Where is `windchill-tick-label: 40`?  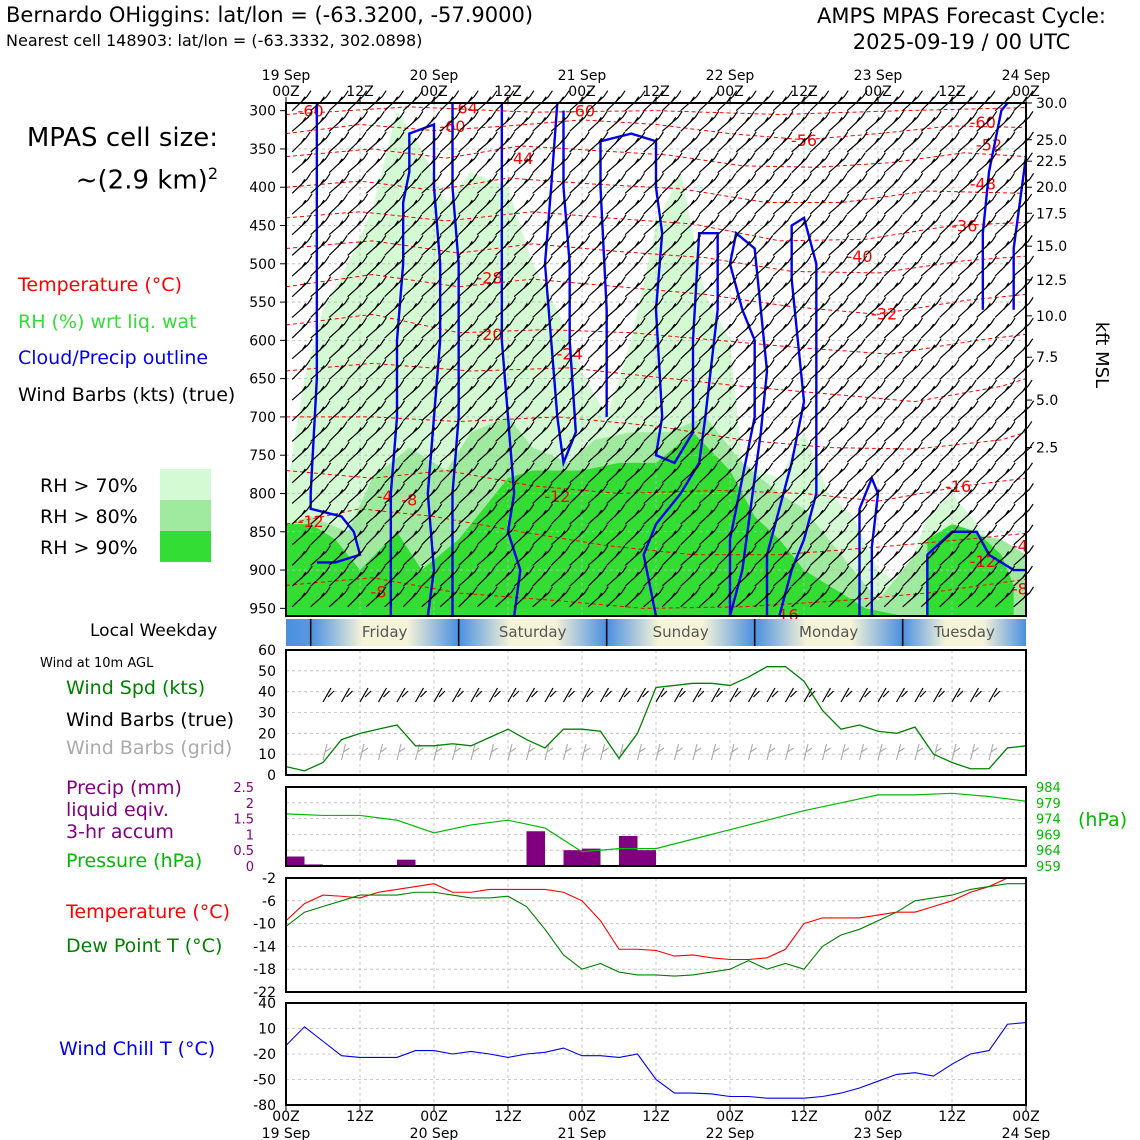
windchill-tick-label: 40 is located at coordinates (267, 1004).